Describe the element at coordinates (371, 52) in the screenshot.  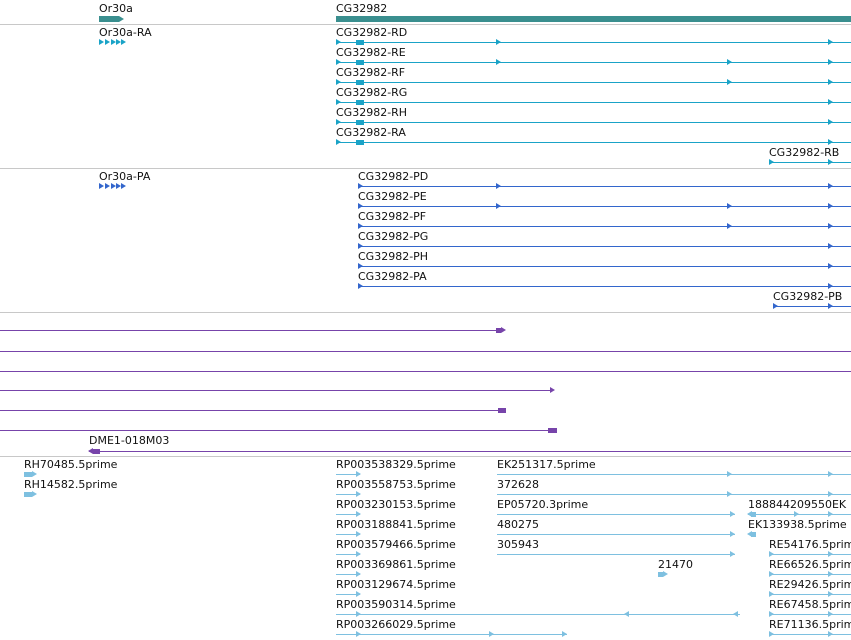
I see `transcript-label: CG32982-RE` at that location.